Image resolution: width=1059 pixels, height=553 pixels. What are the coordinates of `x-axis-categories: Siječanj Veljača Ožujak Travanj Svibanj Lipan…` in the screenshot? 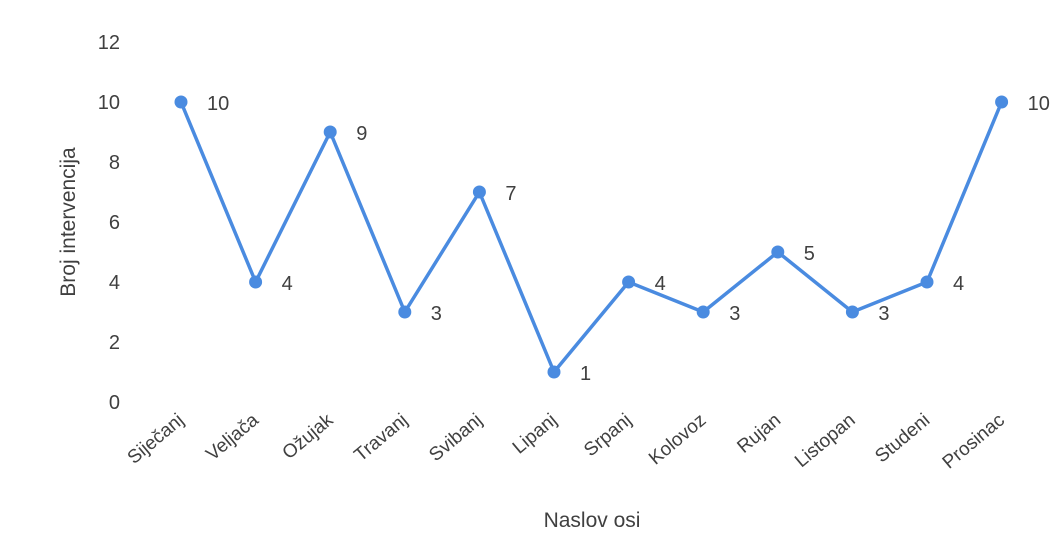 It's located at (566, 441).